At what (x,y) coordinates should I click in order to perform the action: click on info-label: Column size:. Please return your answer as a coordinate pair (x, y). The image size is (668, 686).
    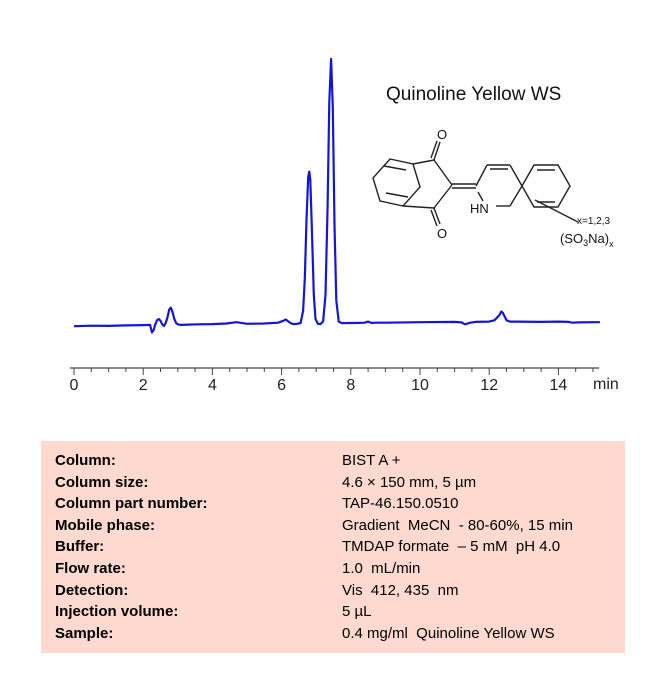
    Looking at the image, I should click on (102, 482).